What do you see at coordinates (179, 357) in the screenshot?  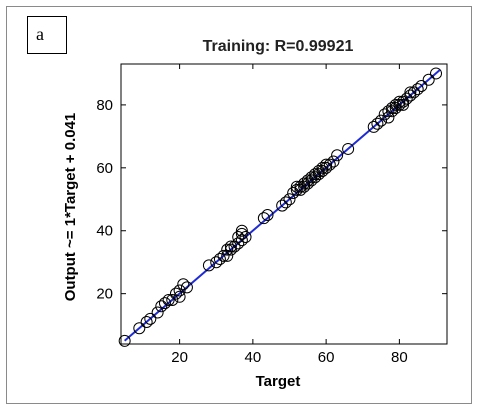 I see `x-tick-label: 20` at bounding box center [179, 357].